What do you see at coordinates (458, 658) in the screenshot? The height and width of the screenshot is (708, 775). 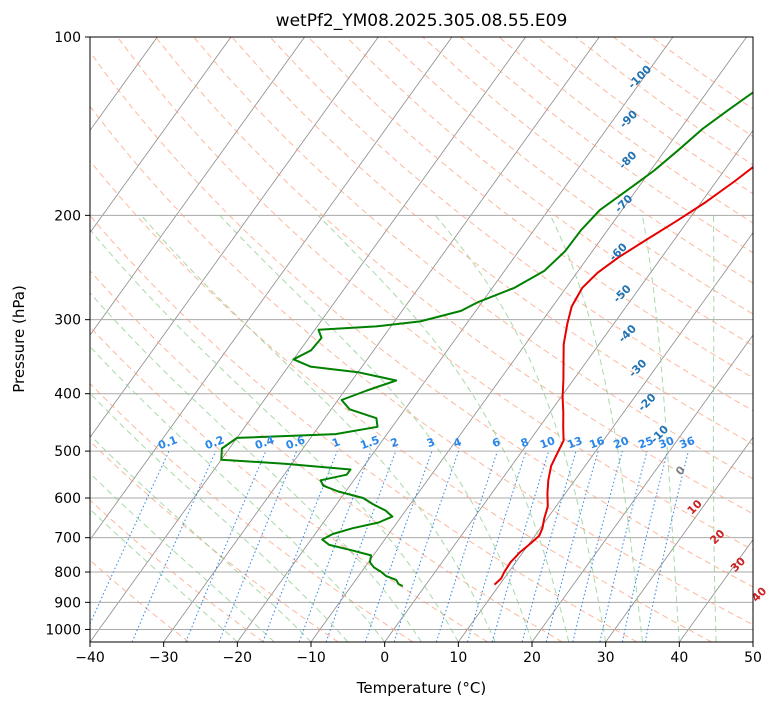 I see `x-tick-label: 10` at bounding box center [458, 658].